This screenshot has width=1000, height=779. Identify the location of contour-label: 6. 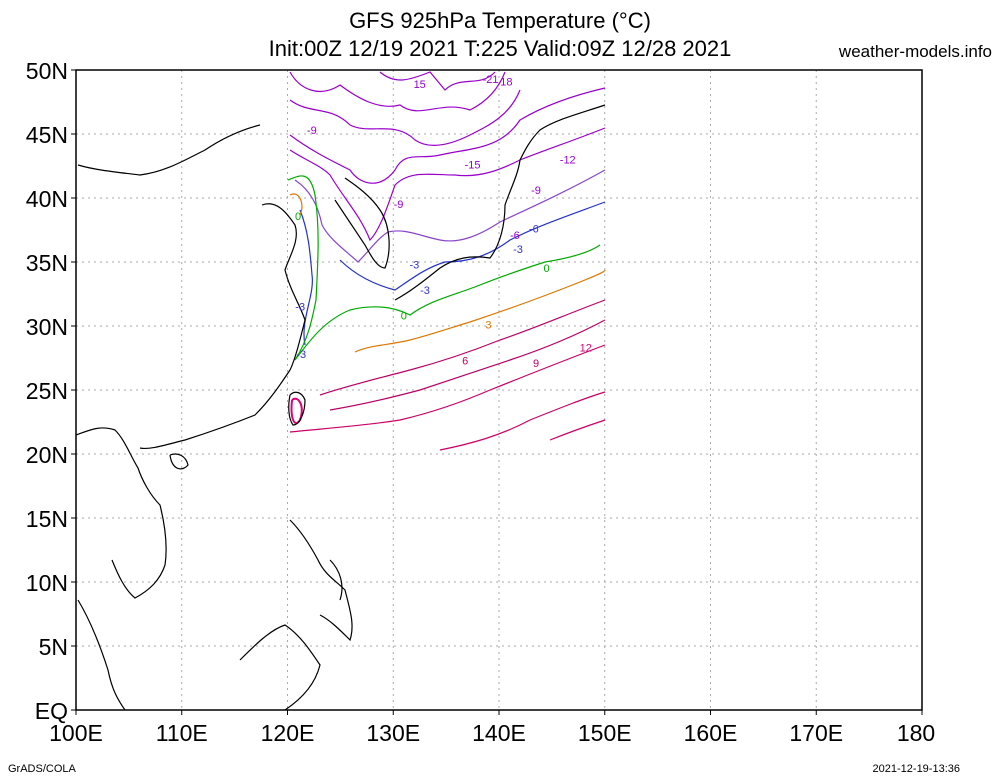
(465, 361).